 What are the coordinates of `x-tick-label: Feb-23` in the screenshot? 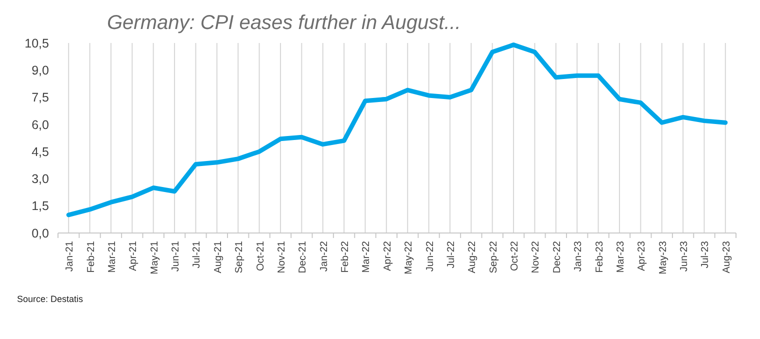 It's located at (600, 256).